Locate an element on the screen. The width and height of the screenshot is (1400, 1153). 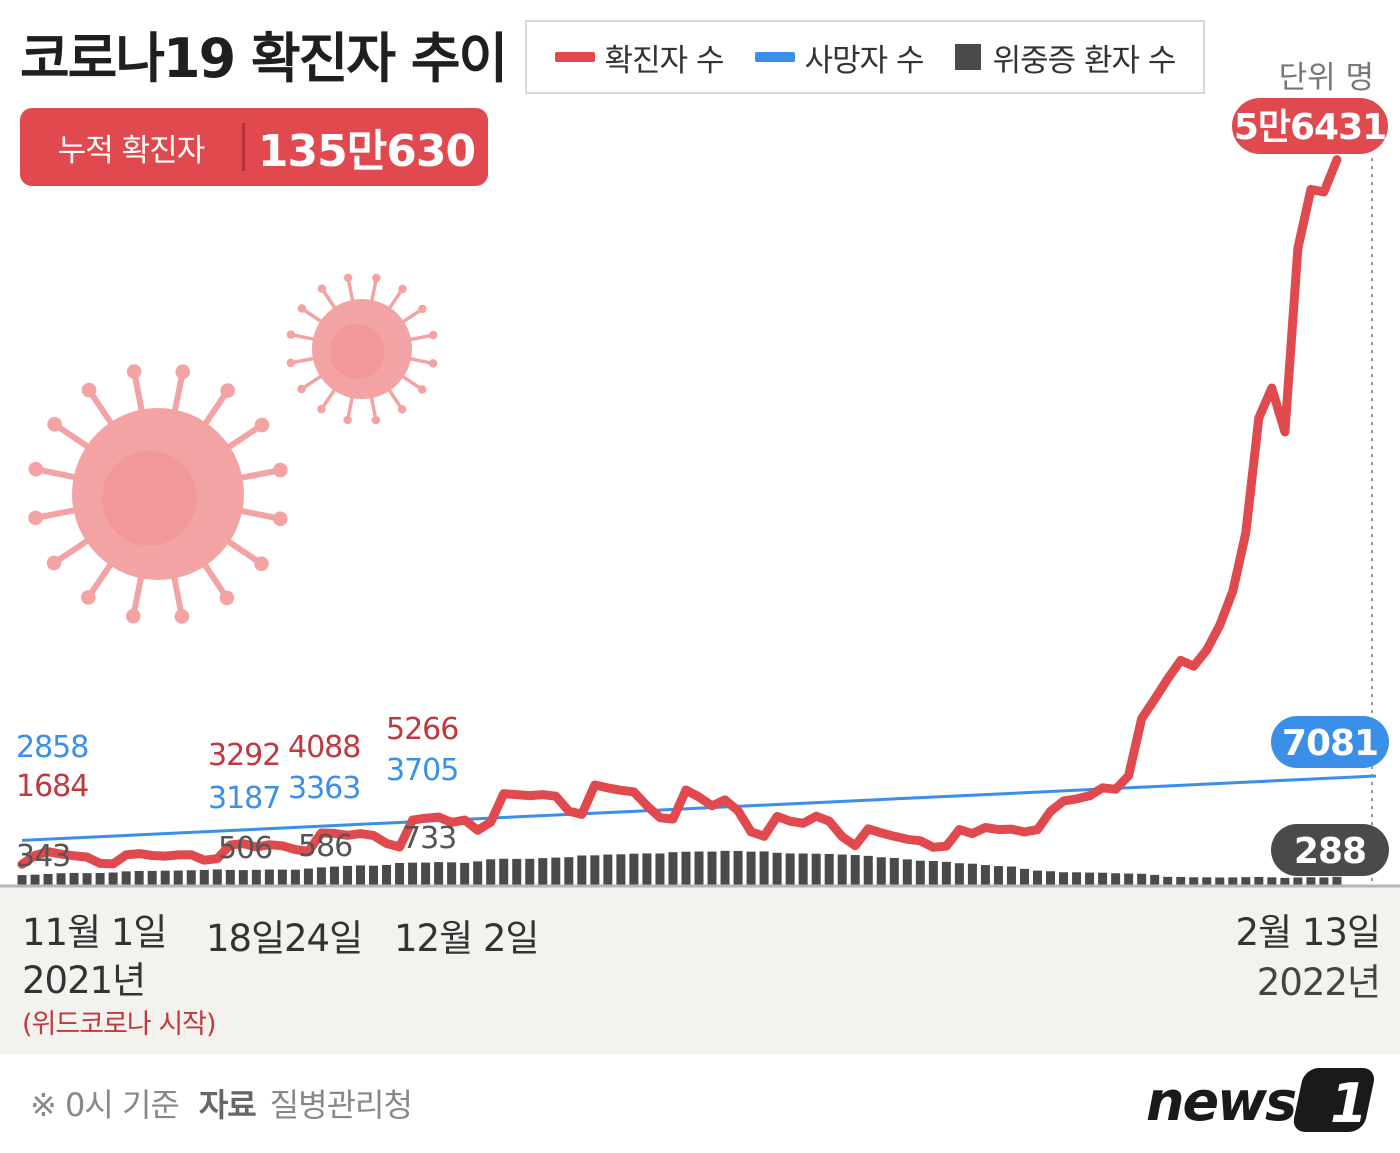
virus-small-icon is located at coordinates (362, 349).